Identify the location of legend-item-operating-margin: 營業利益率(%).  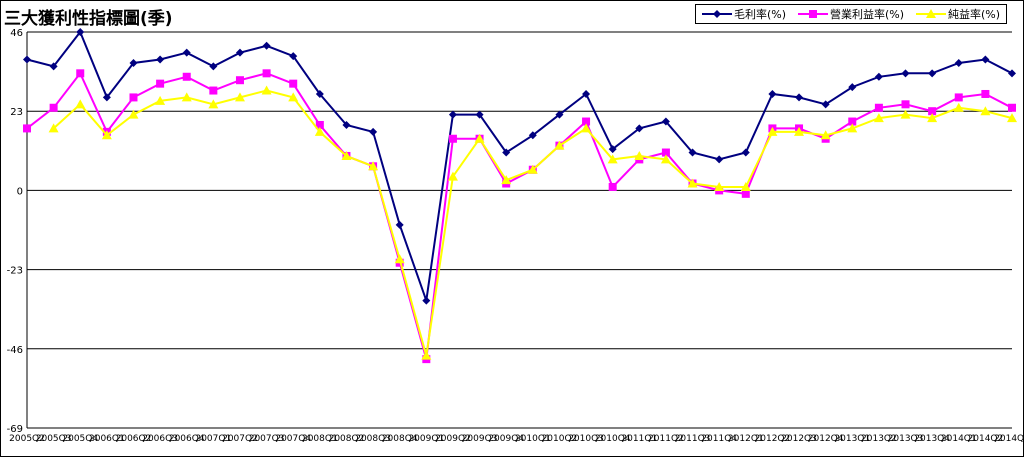
(851, 14).